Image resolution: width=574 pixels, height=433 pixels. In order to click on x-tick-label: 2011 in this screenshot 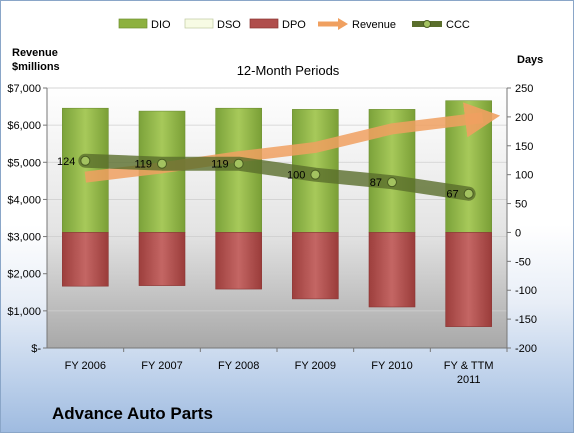, I will do `click(469, 380)`.